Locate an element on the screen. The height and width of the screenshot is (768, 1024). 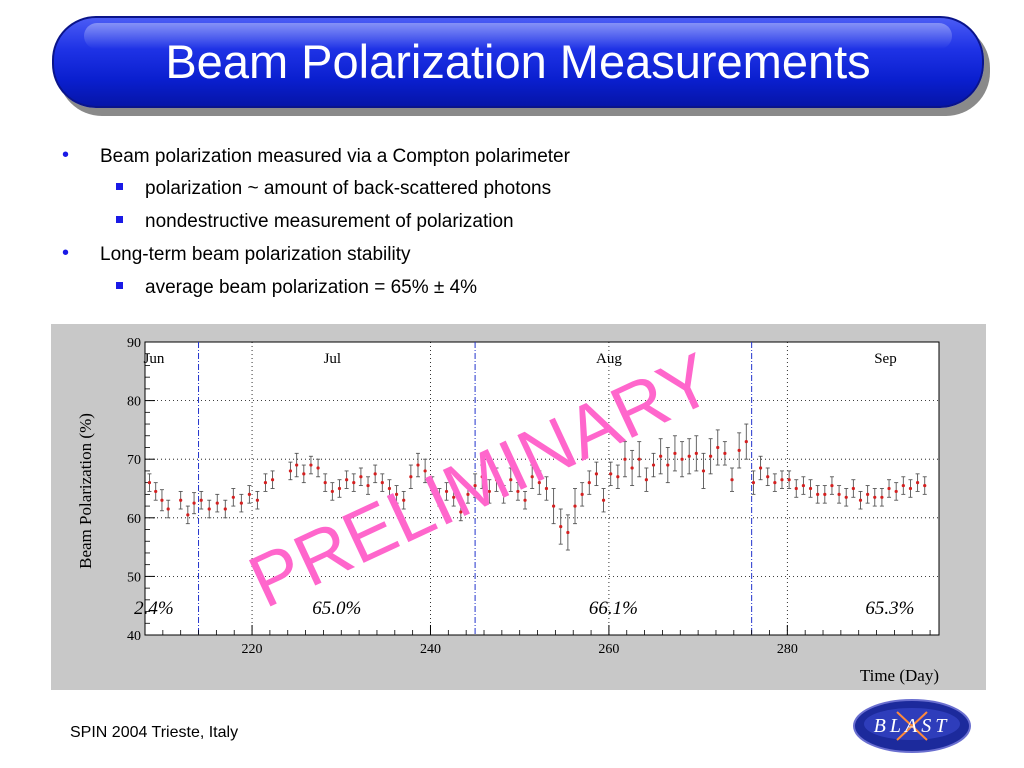
month-label: Jul is located at coordinates (333, 359).